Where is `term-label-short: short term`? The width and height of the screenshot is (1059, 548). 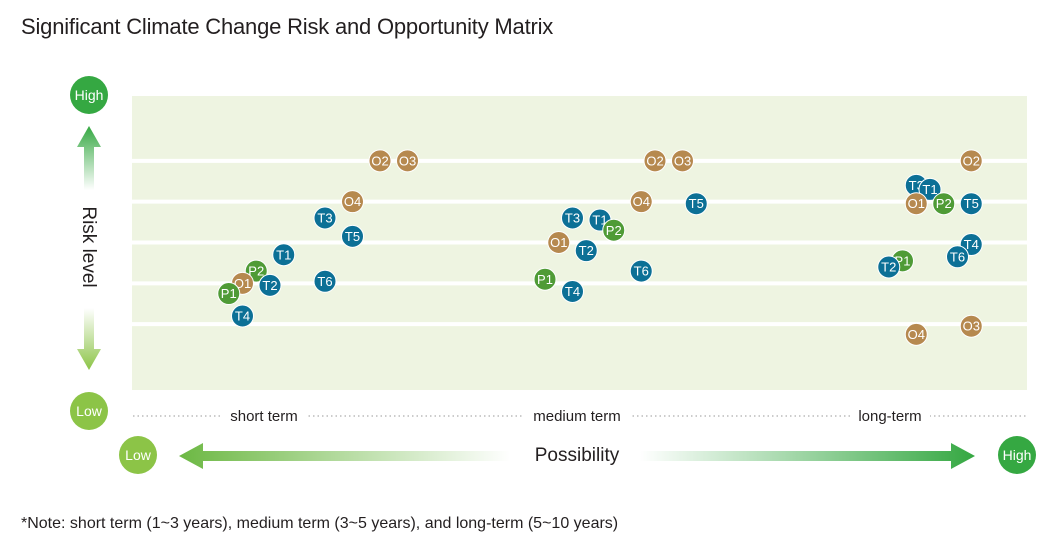 term-label-short: short term is located at coordinates (264, 416).